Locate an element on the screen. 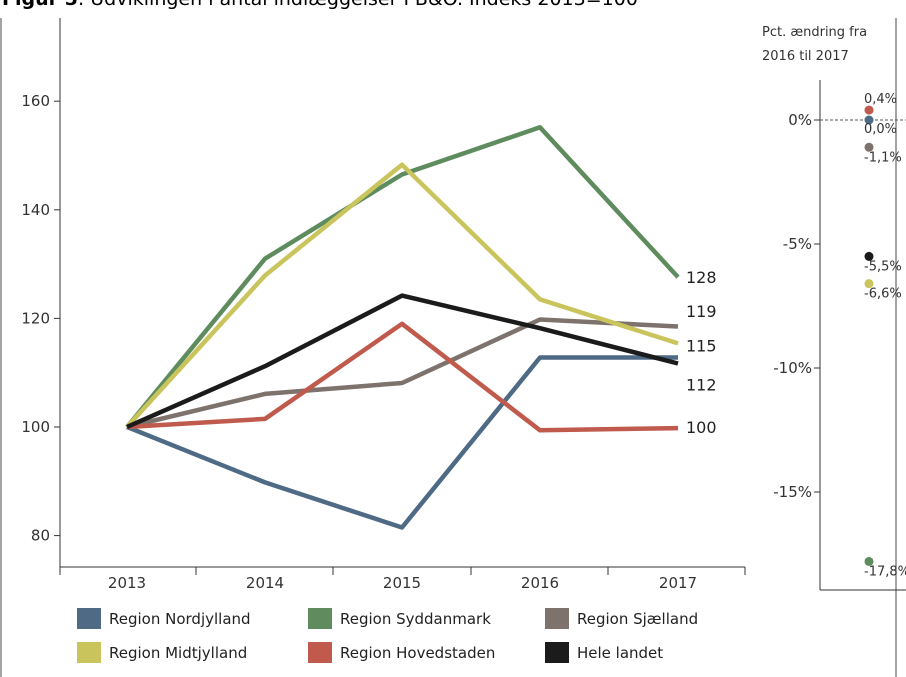 The height and width of the screenshot is (677, 906). change-value-label: -5,5% is located at coordinates (883, 266).